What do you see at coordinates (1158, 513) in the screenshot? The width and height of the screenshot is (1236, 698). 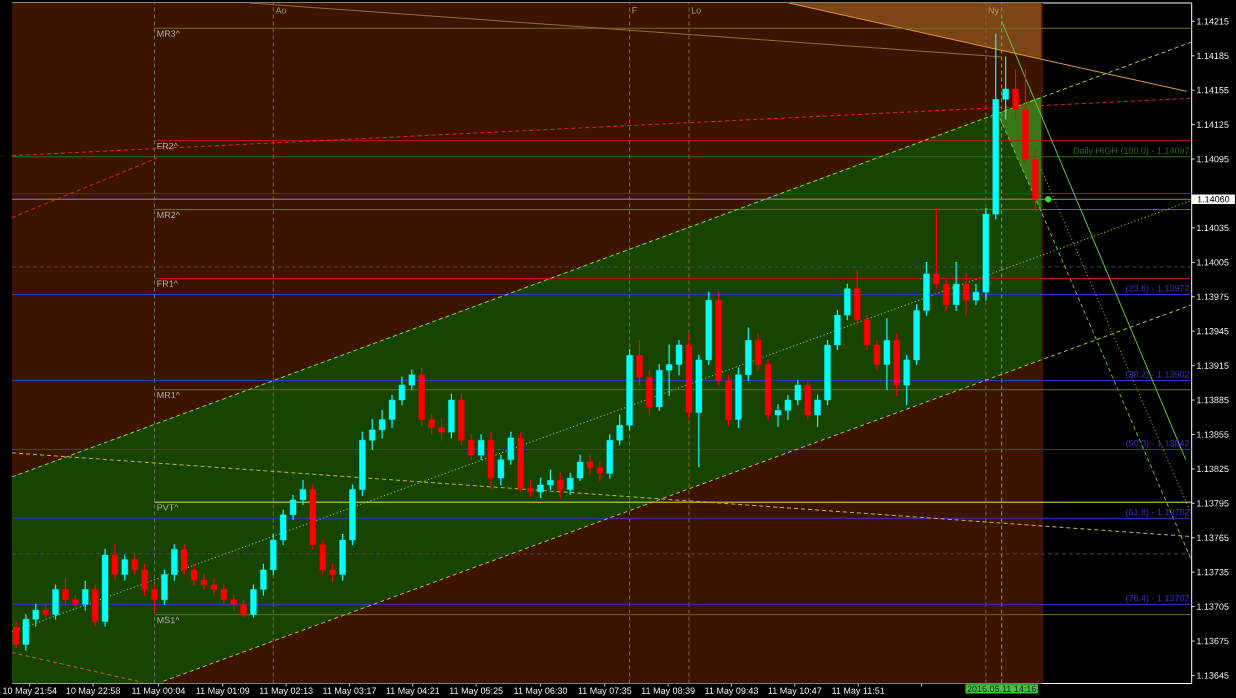 I see `series-label: (61.8) - 1.13782` at bounding box center [1158, 513].